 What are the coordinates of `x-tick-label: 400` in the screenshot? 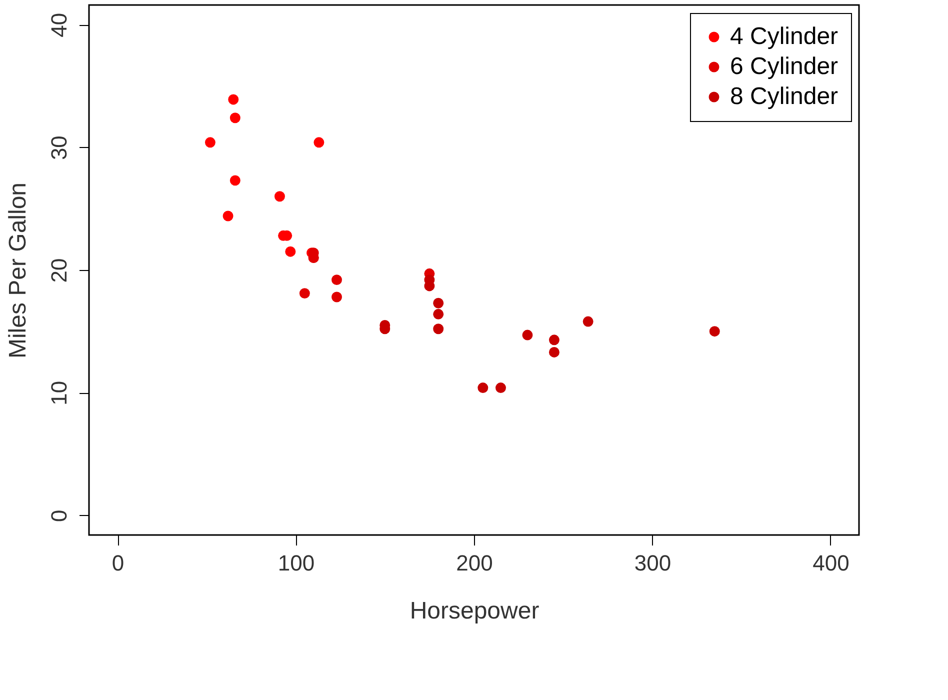 It's located at (831, 563).